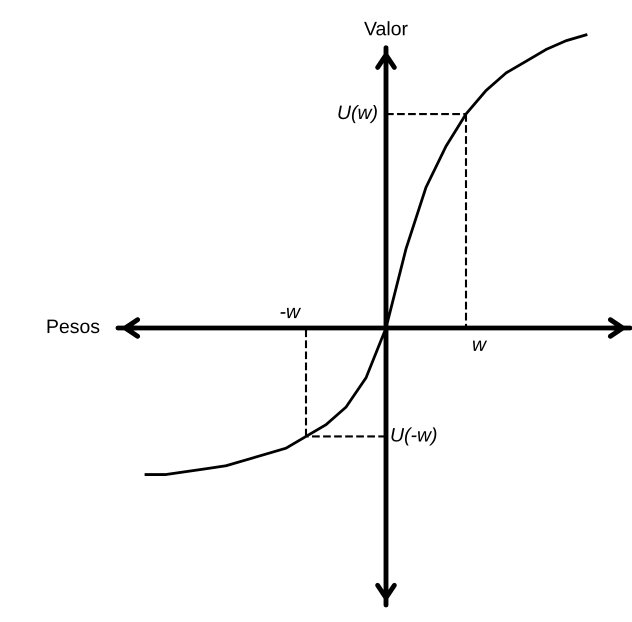  Describe the element at coordinates (357, 114) in the screenshot. I see `ref-line-label: U(w)` at that location.